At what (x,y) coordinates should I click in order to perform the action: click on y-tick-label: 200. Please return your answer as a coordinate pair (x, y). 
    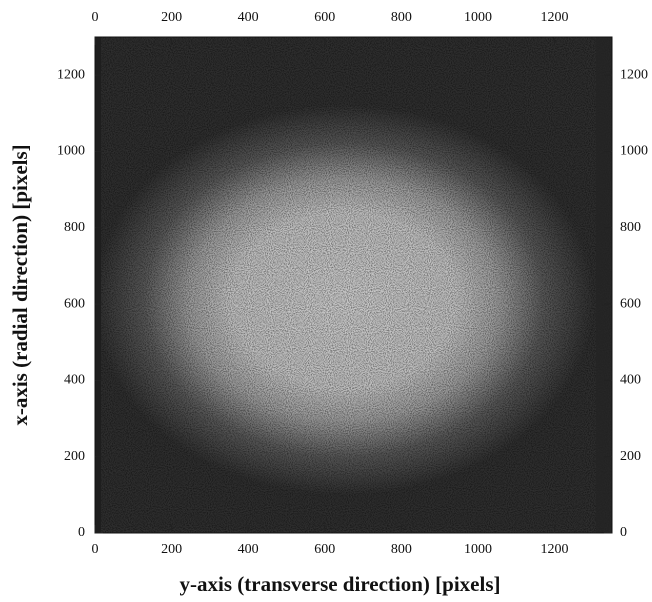
    Looking at the image, I should click on (74, 456).